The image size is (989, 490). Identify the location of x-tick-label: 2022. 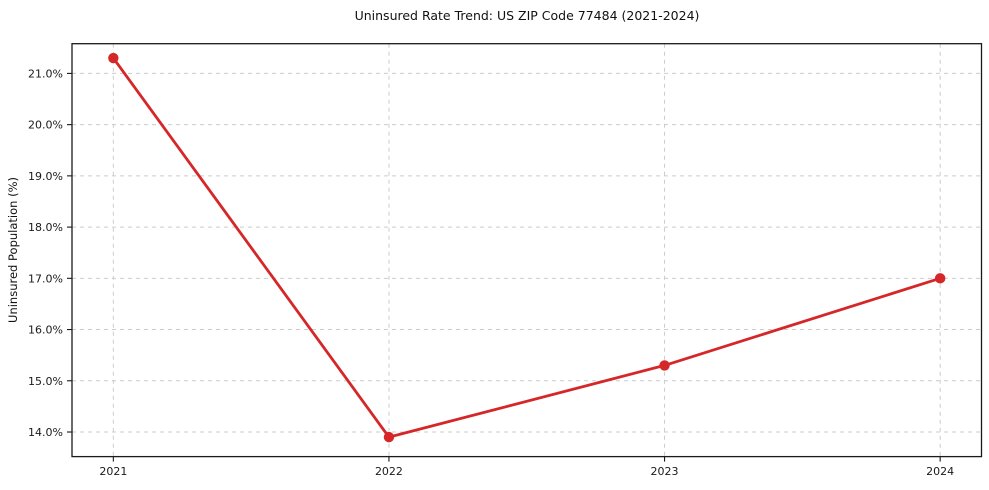
(389, 471).